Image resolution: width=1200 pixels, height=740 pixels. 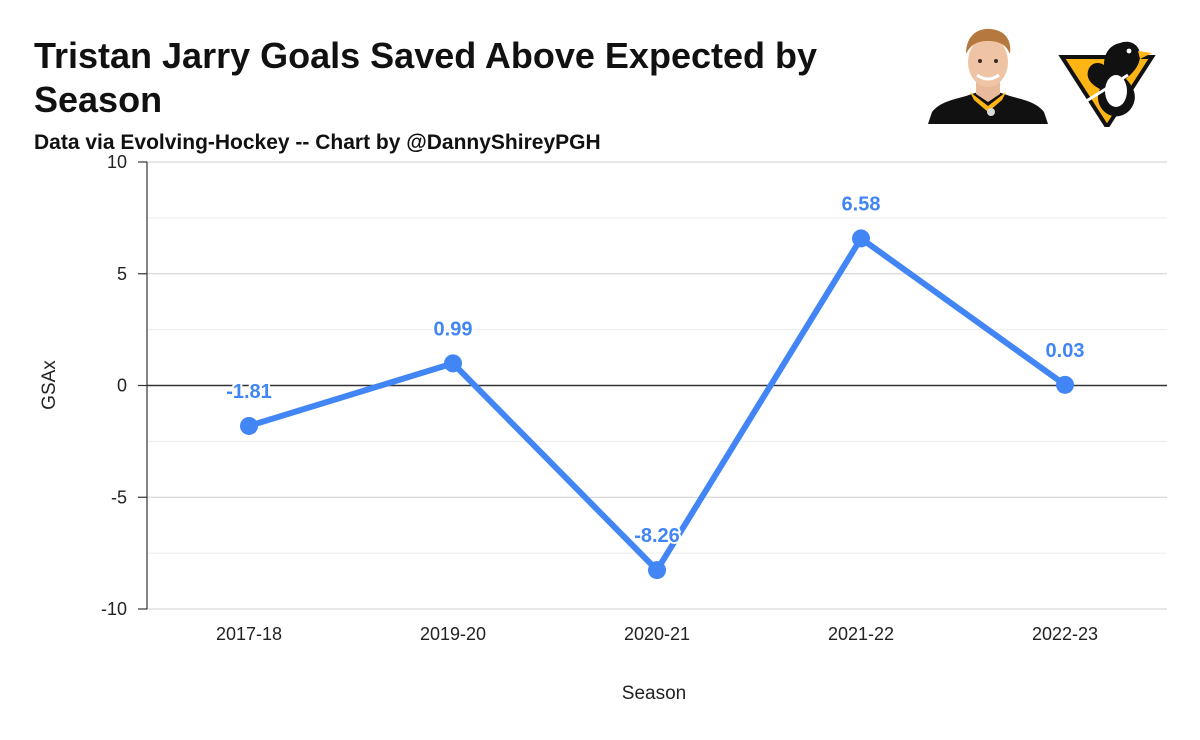 I want to click on y-axis-title: GSAx, so click(x=49, y=385).